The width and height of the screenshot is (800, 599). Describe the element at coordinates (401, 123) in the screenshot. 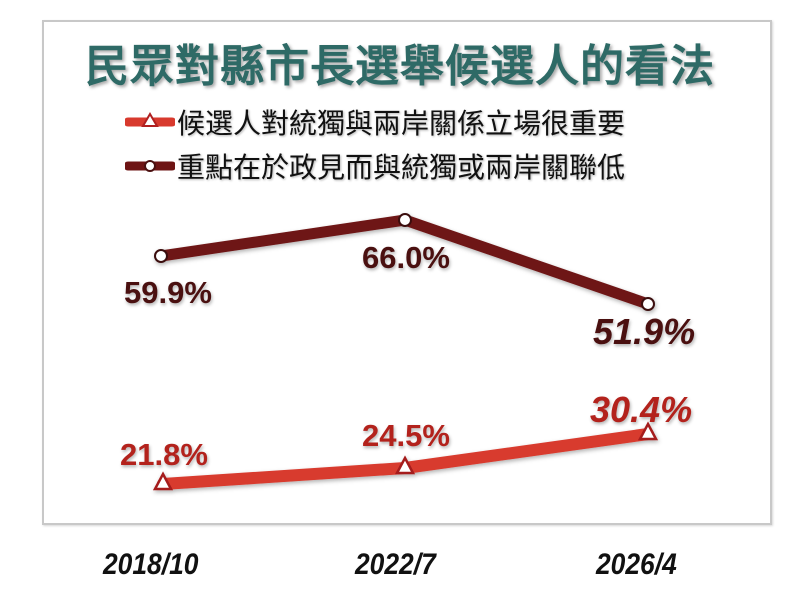

I see `legend-label: 候選人對統獨與兩岸關係立場很重要` at that location.